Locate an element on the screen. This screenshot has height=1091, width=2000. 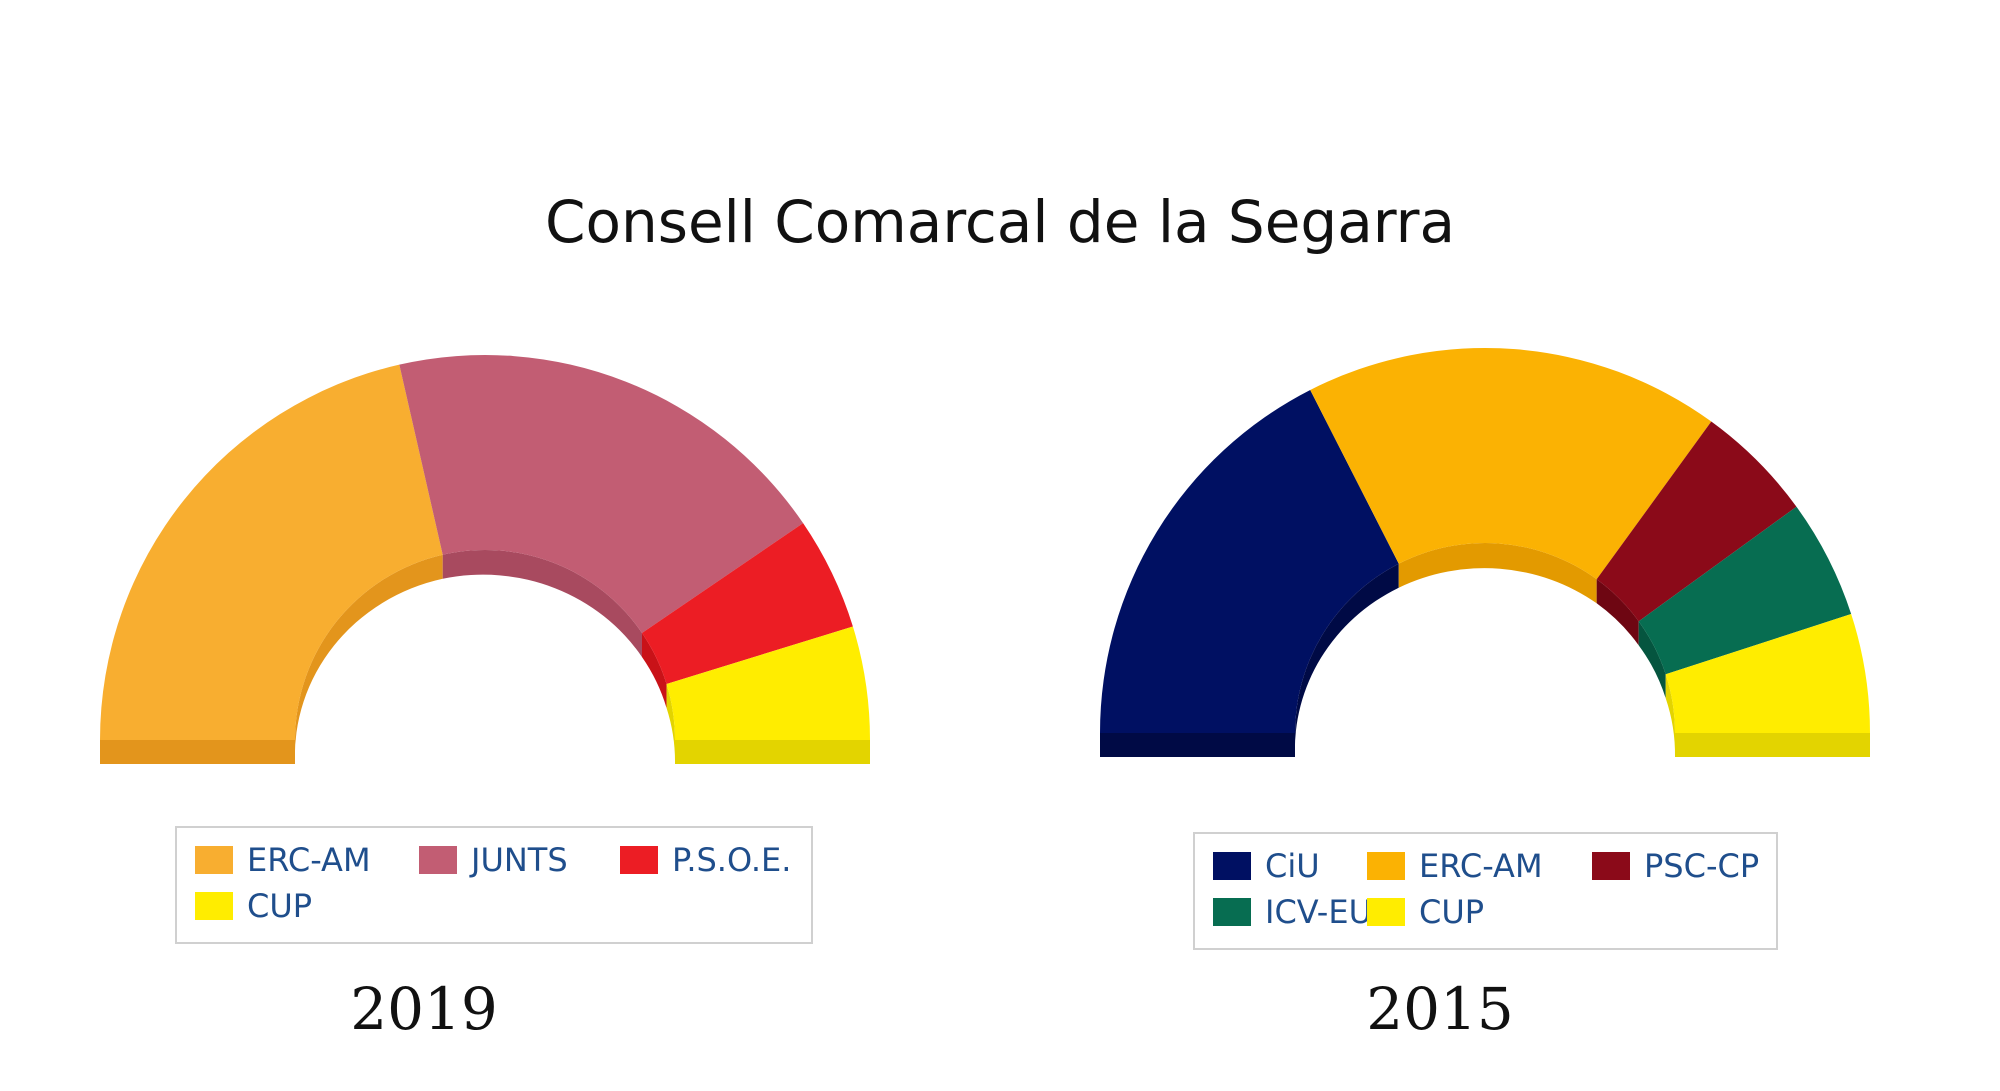
legend-item-junts: JUNTS is located at coordinates (493, 860).